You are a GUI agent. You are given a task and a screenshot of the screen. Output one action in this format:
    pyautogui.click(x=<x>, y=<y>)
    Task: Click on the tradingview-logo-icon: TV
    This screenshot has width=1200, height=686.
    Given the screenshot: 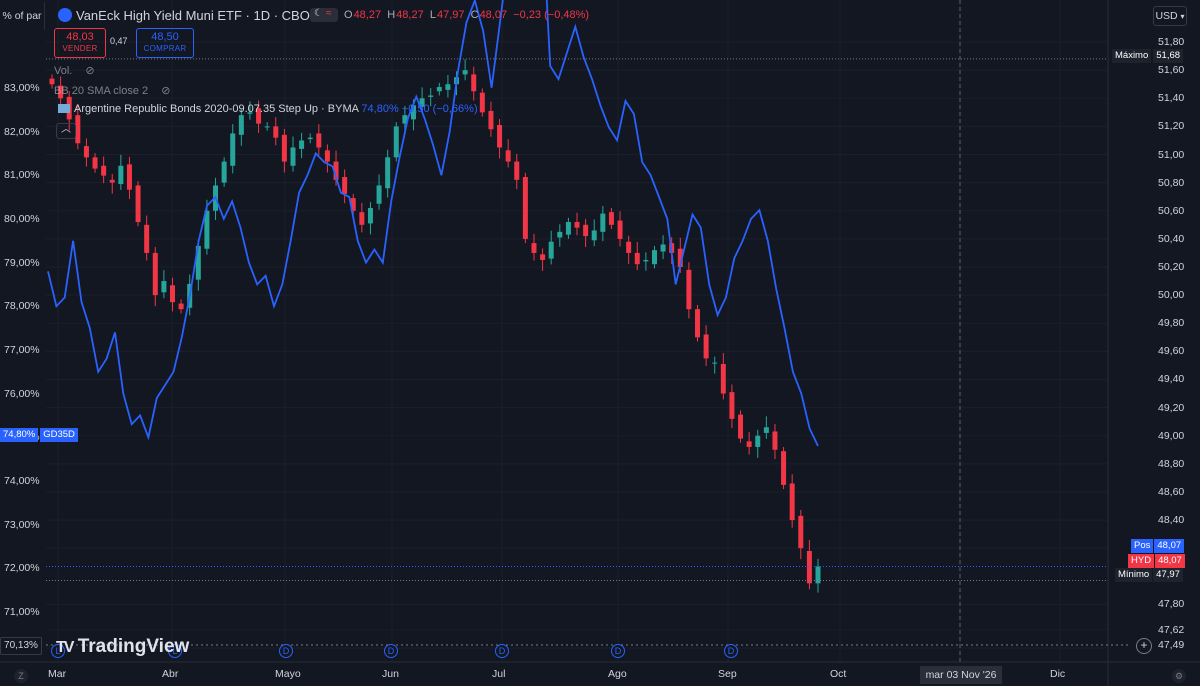 What is the action you would take?
    pyautogui.click(x=65, y=647)
    